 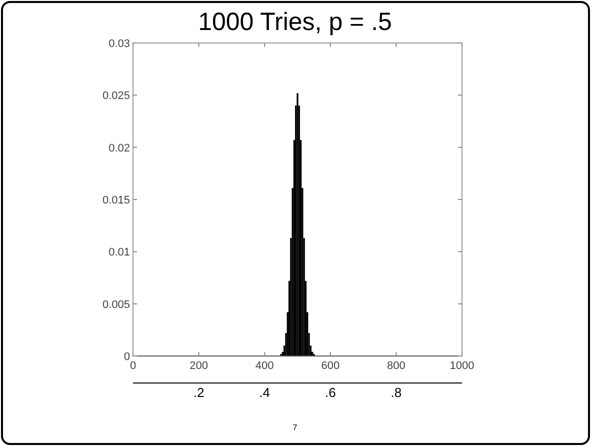 I want to click on x-tick-label: 1000, so click(x=462, y=366).